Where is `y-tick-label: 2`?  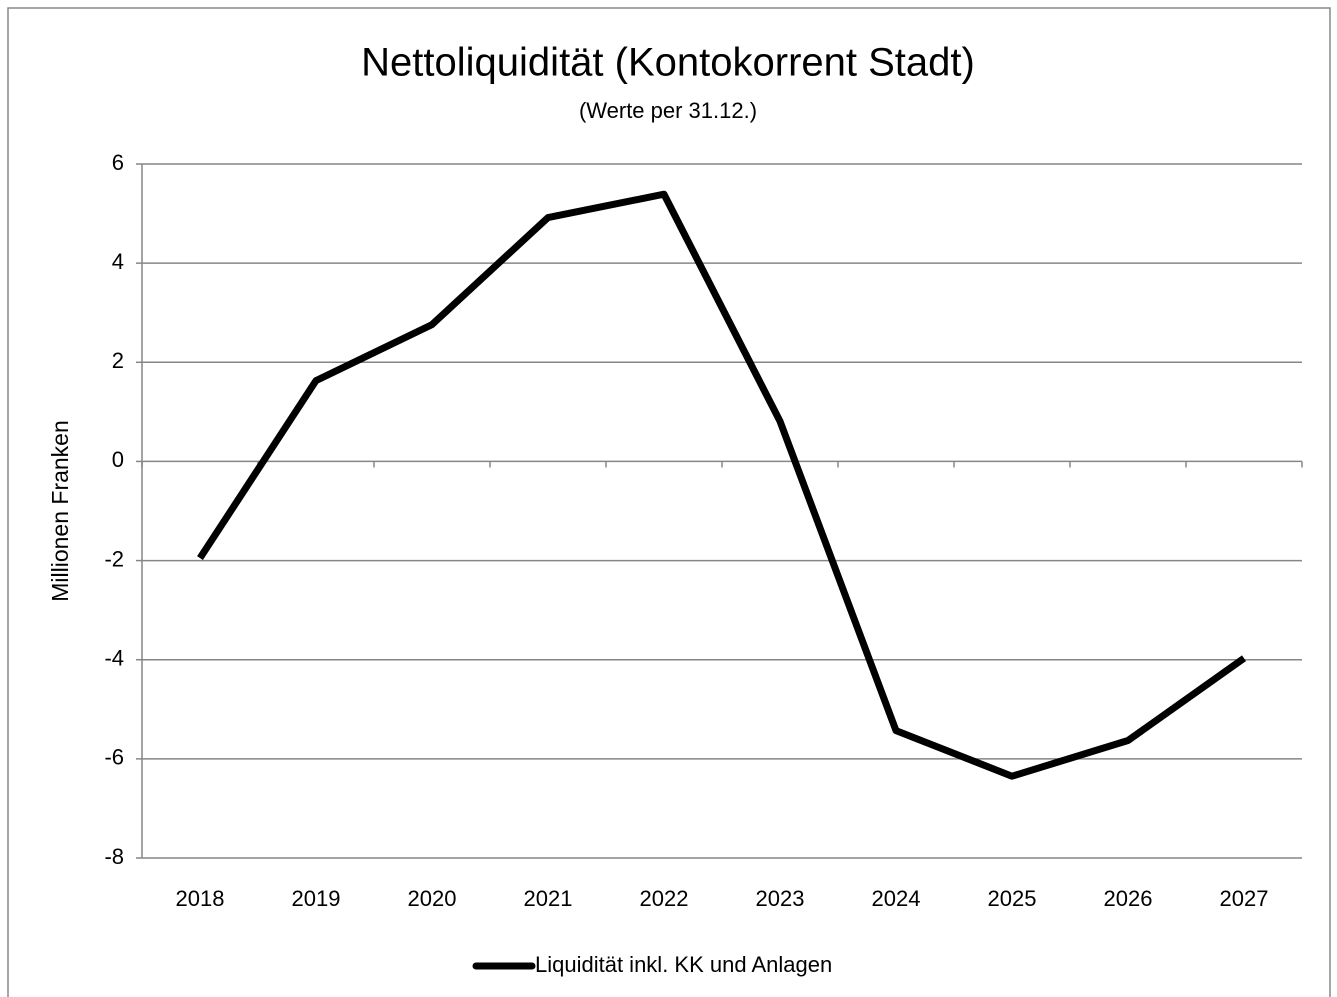
y-tick-label: 2 is located at coordinates (118, 360).